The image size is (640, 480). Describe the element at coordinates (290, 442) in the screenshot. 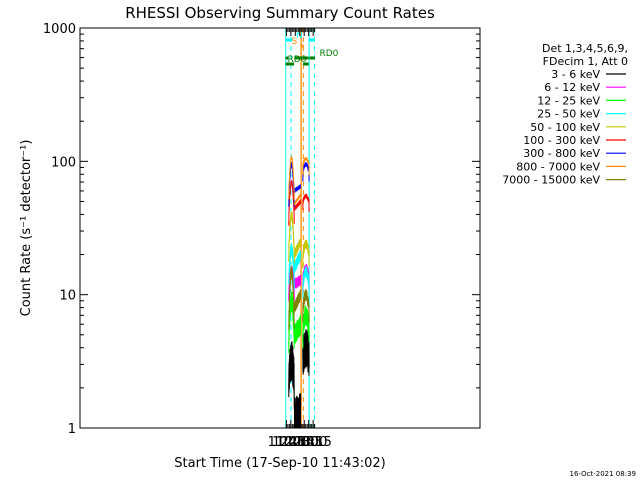

I see `x-tick-label: 12:00` at that location.